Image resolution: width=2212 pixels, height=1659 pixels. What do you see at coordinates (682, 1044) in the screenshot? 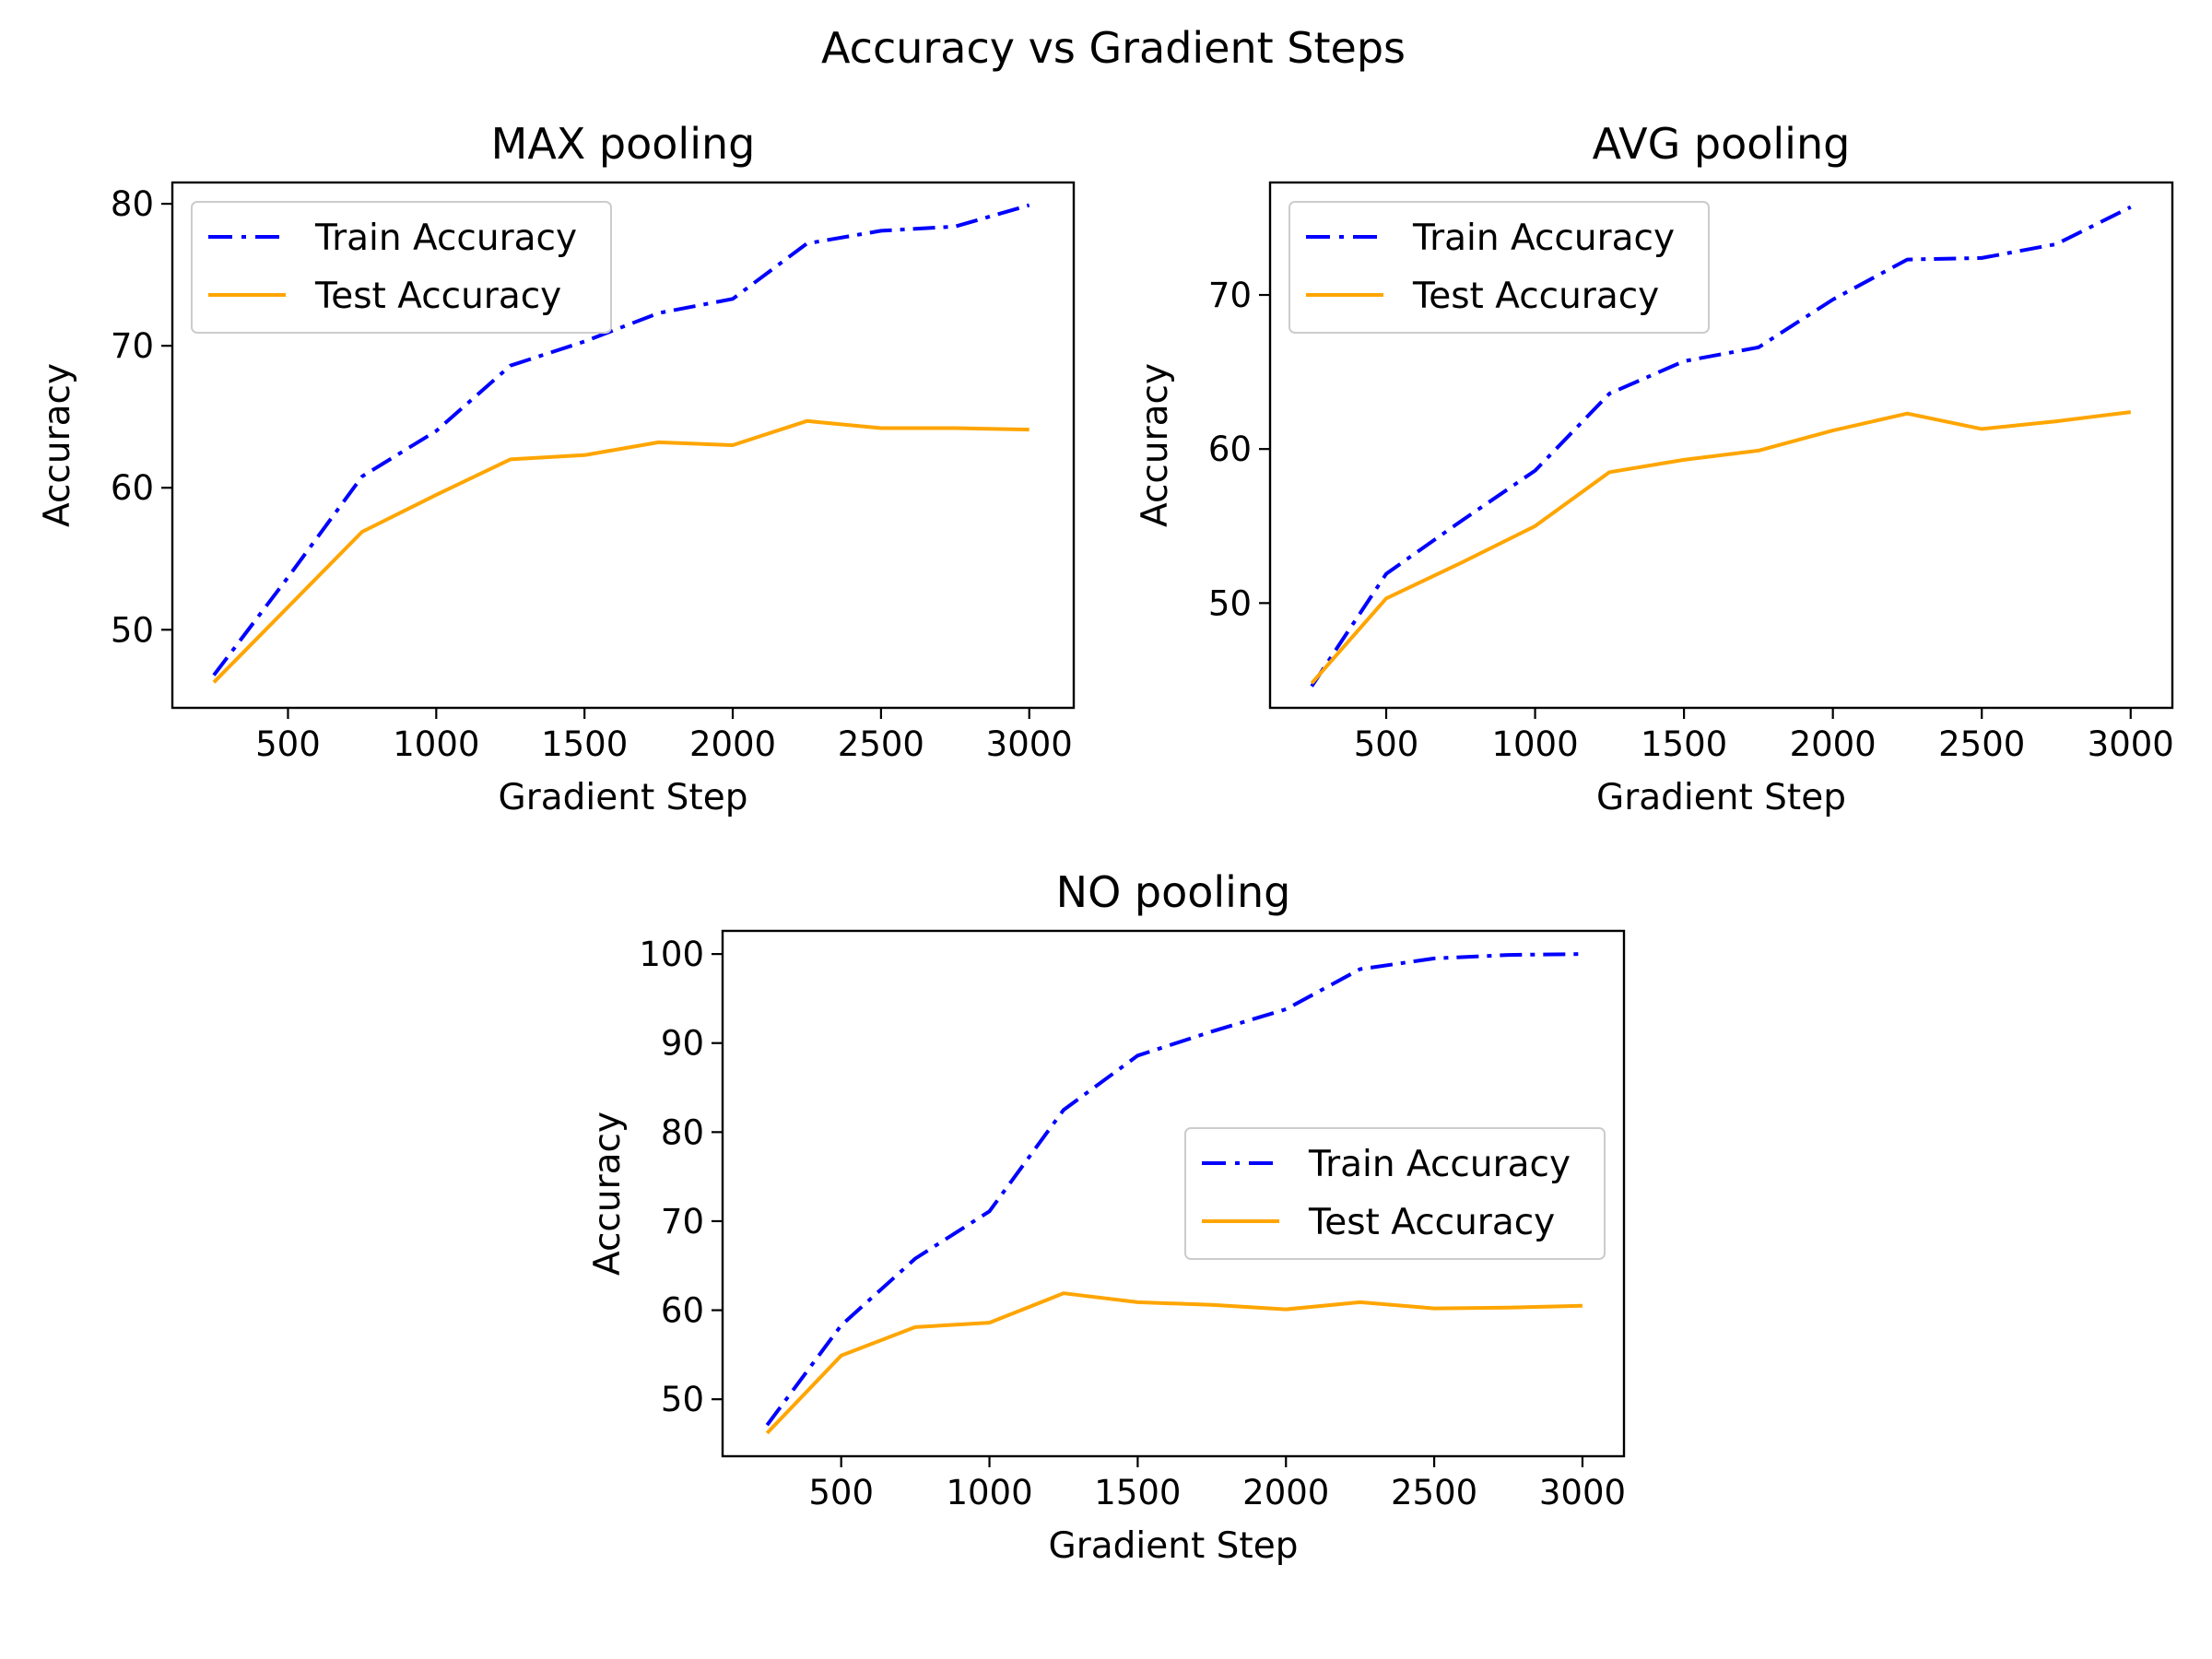
I see `y-tick-label: 90` at bounding box center [682, 1044].